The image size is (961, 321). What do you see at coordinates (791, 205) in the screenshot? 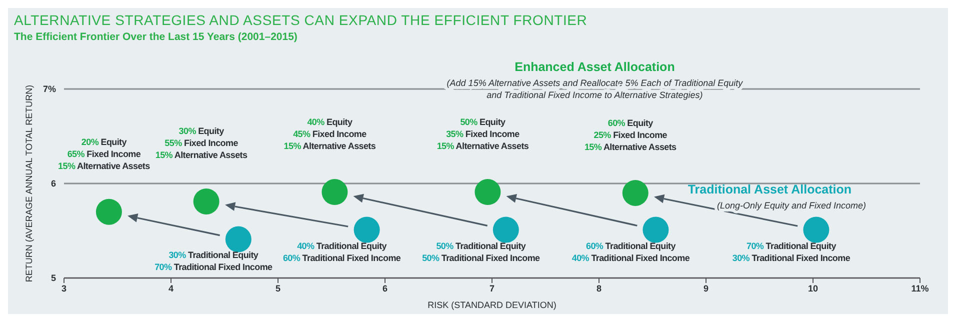
I see `annotation: (Long-Only Equity and Fixed Income)` at bounding box center [791, 205].